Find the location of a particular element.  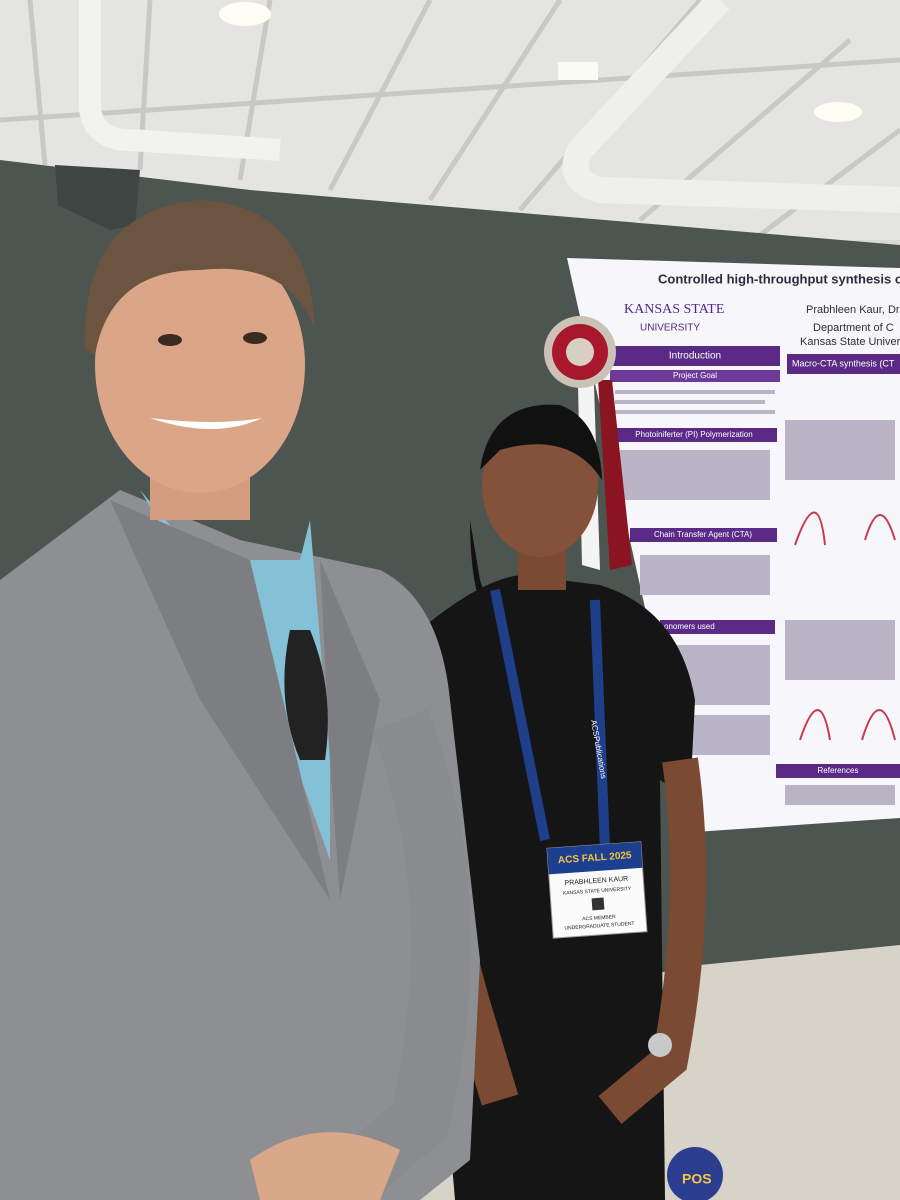

badge-event: ACS FALL 2025 is located at coordinates (595, 858).